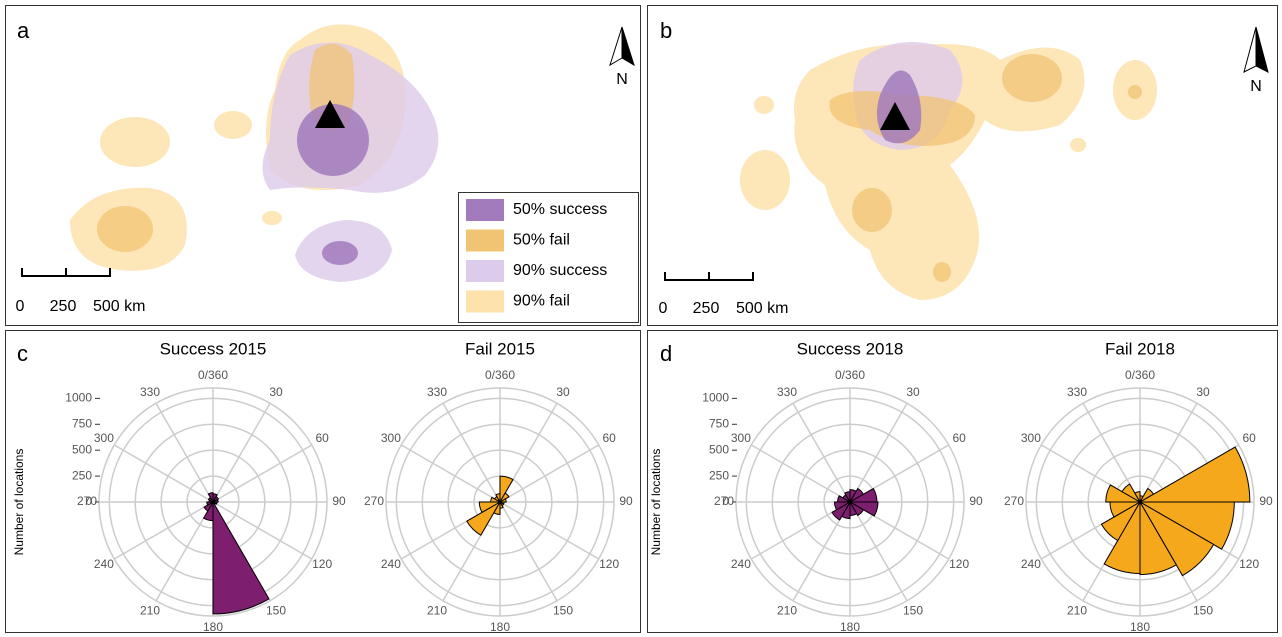 The width and height of the screenshot is (1282, 637). What do you see at coordinates (762, 308) in the screenshot?
I see `scale-label: 500 km` at bounding box center [762, 308].